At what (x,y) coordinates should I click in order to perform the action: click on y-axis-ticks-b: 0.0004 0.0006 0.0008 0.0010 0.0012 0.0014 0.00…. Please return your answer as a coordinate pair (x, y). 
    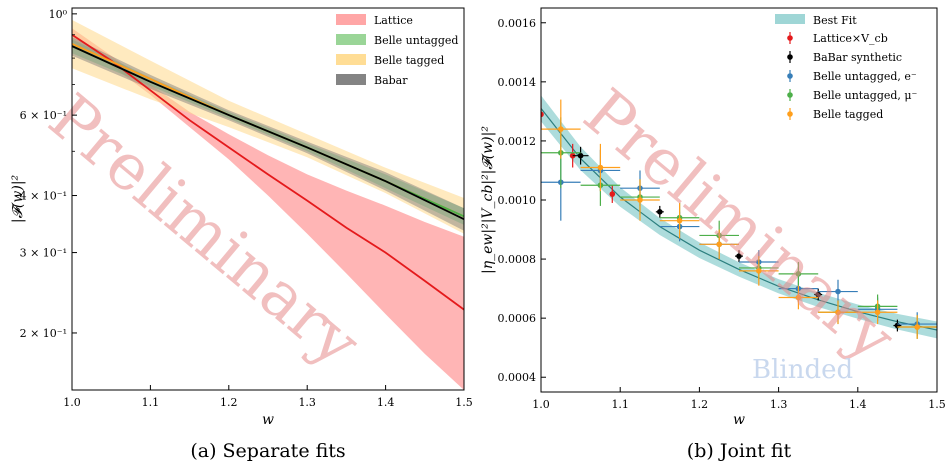
    Looking at the image, I should click on (522, 200).